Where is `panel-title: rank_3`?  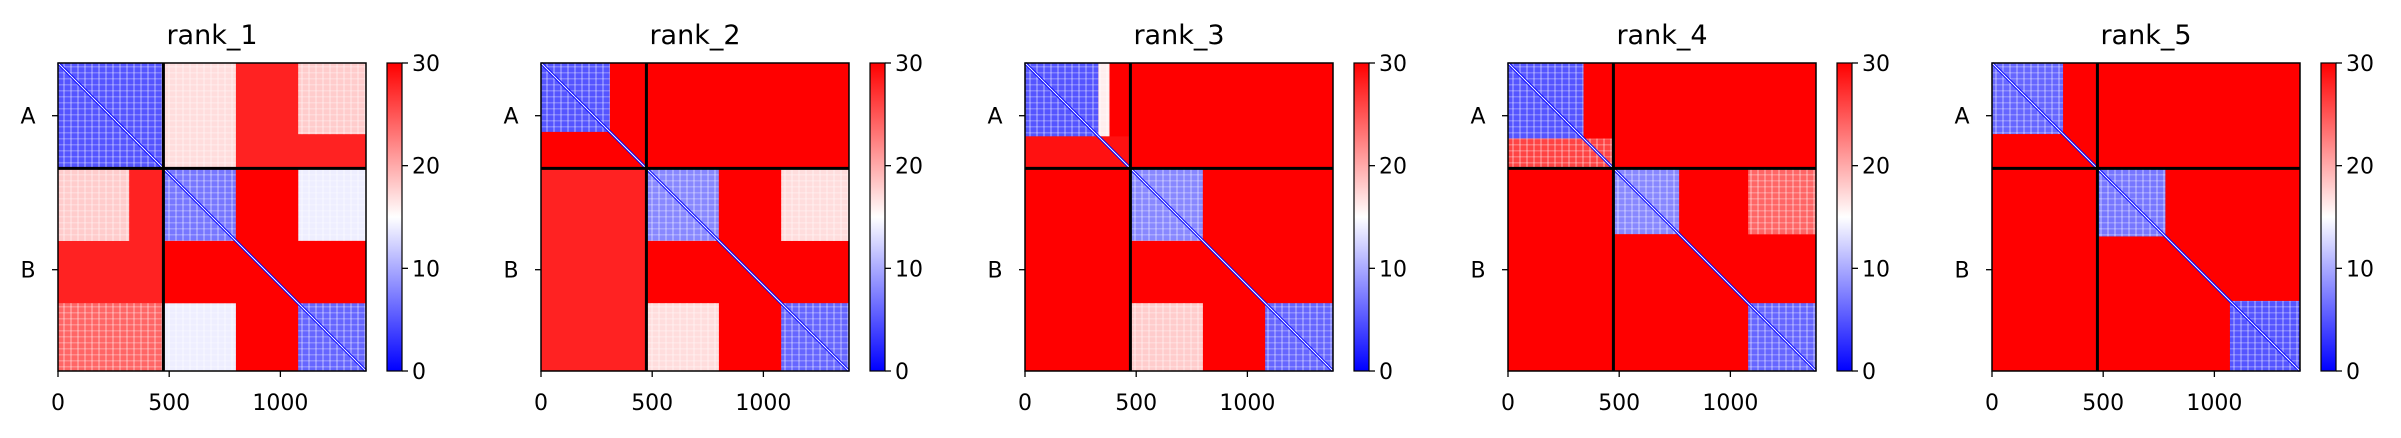 panel-title: rank_3 is located at coordinates (1178, 35).